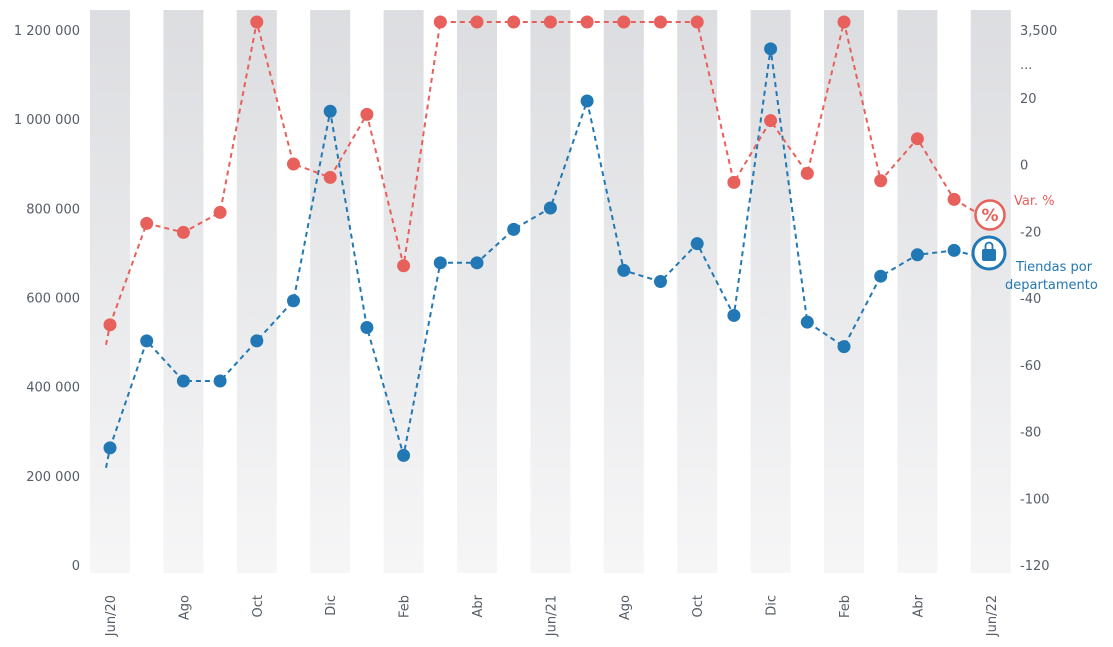 The width and height of the screenshot is (1113, 647). What do you see at coordinates (53, 299) in the screenshot?
I see `left-axis-tick-label: 600 000` at bounding box center [53, 299].